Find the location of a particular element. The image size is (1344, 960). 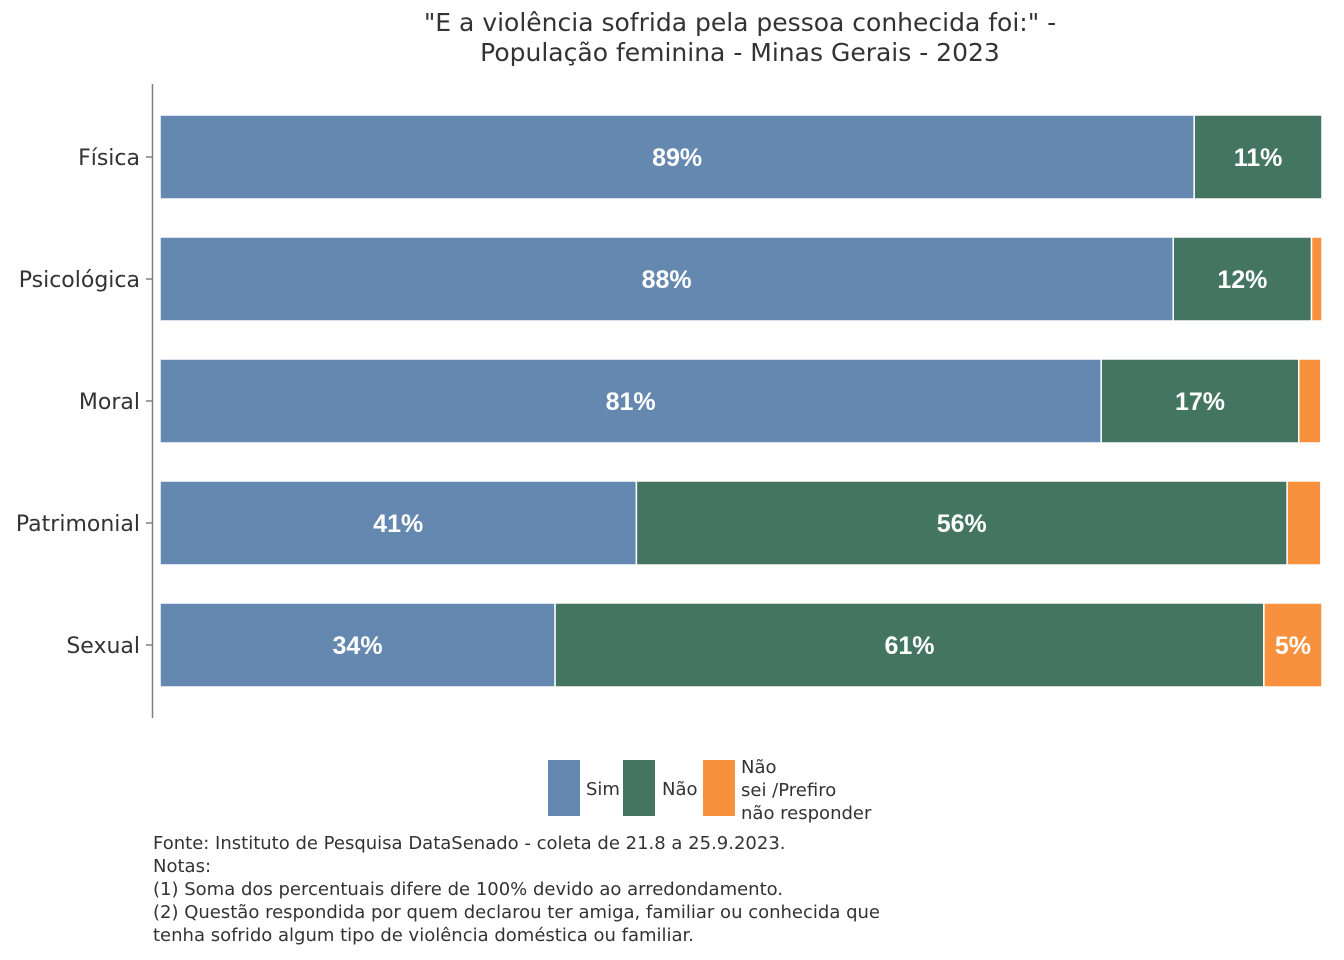

data-label-psicologica-series-0: 88% is located at coordinates (667, 280).